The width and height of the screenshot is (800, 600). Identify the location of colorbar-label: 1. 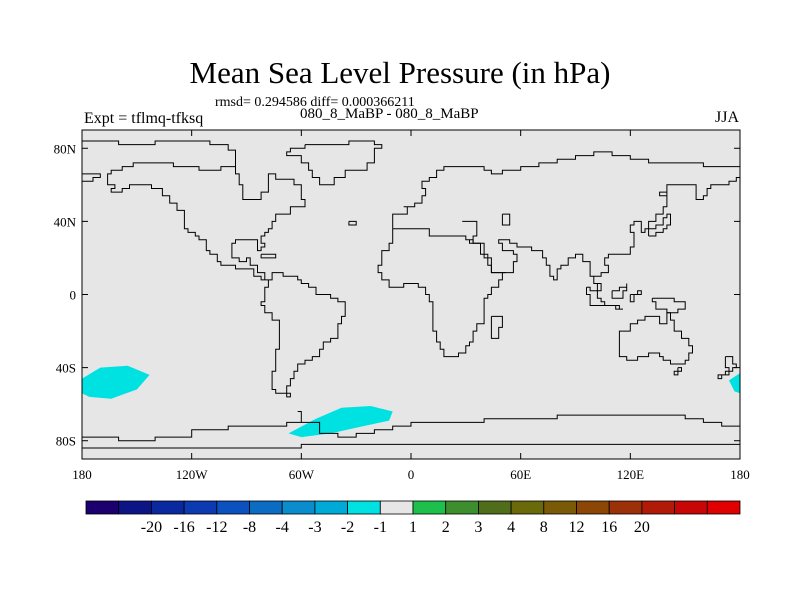
(413, 527).